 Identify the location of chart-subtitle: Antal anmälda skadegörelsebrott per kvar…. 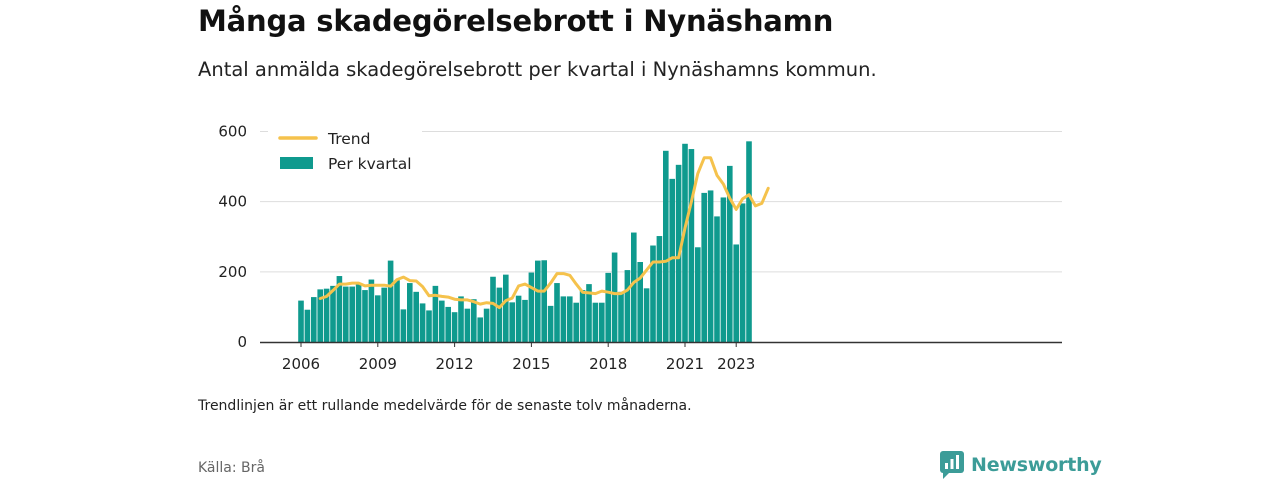
(537, 69).